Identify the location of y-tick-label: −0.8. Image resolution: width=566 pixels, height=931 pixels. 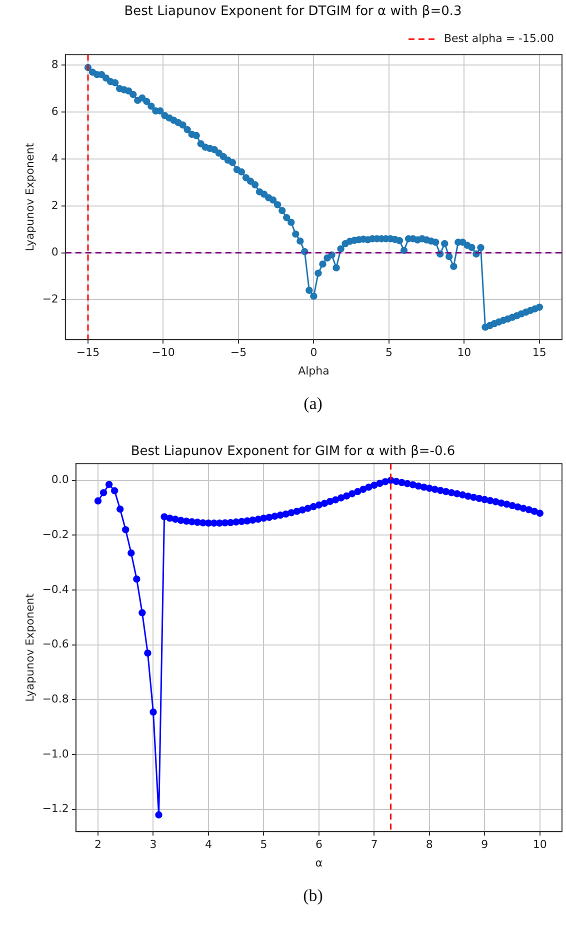
(55, 699).